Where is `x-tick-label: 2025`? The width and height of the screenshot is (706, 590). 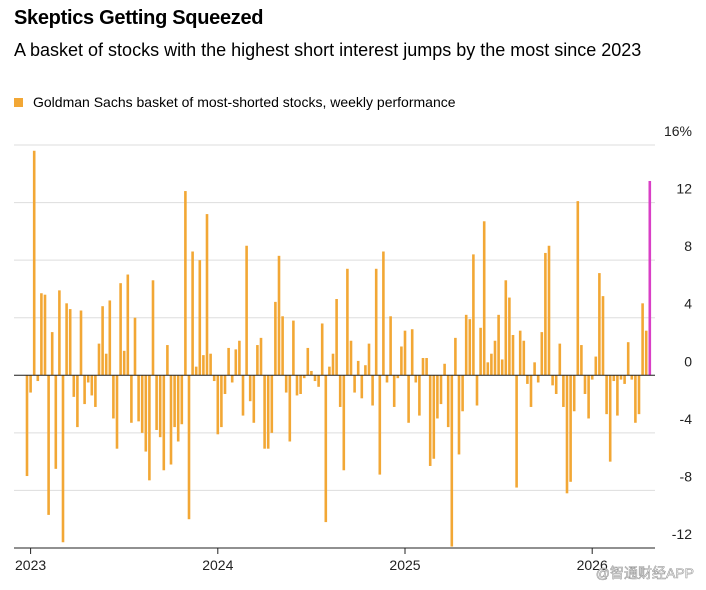
x-tick-label: 2025 is located at coordinates (404, 565).